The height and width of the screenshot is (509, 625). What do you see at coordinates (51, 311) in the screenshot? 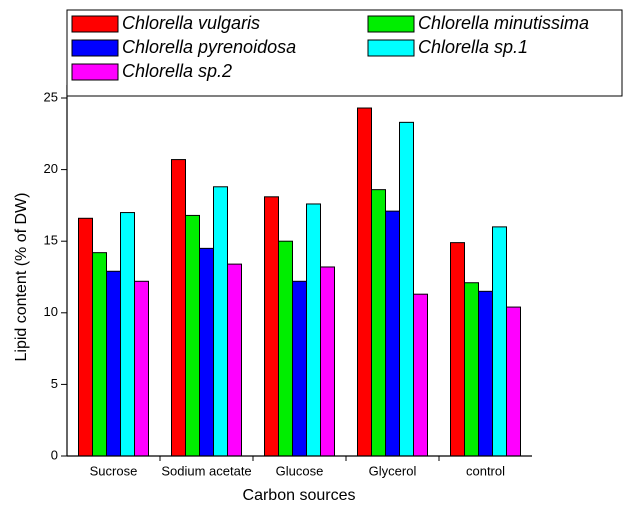
I see `y-tick-label: 10` at bounding box center [51, 311].